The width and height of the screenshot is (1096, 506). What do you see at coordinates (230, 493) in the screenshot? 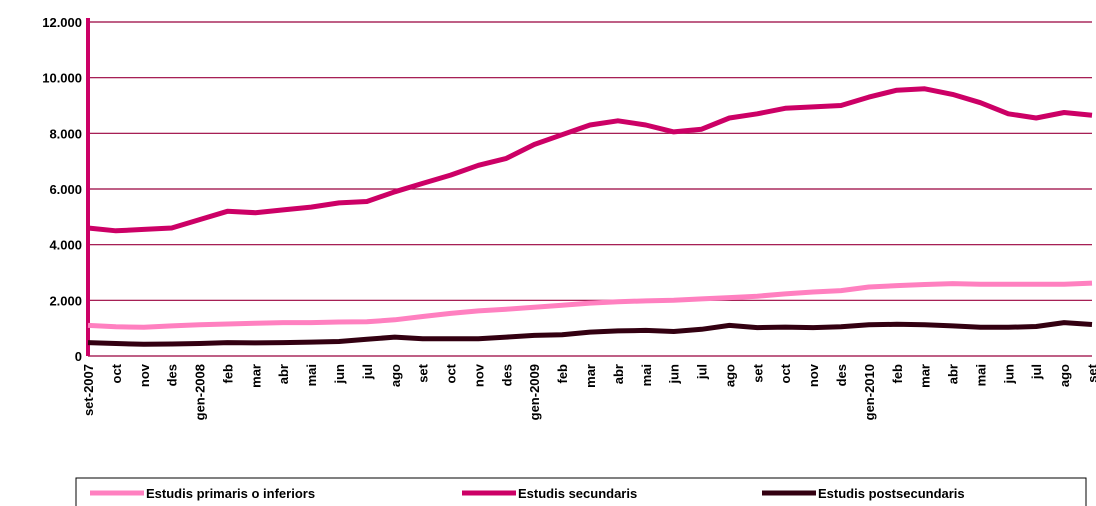
I see `legend-label: Estudis primaris o inferiors` at bounding box center [230, 493].